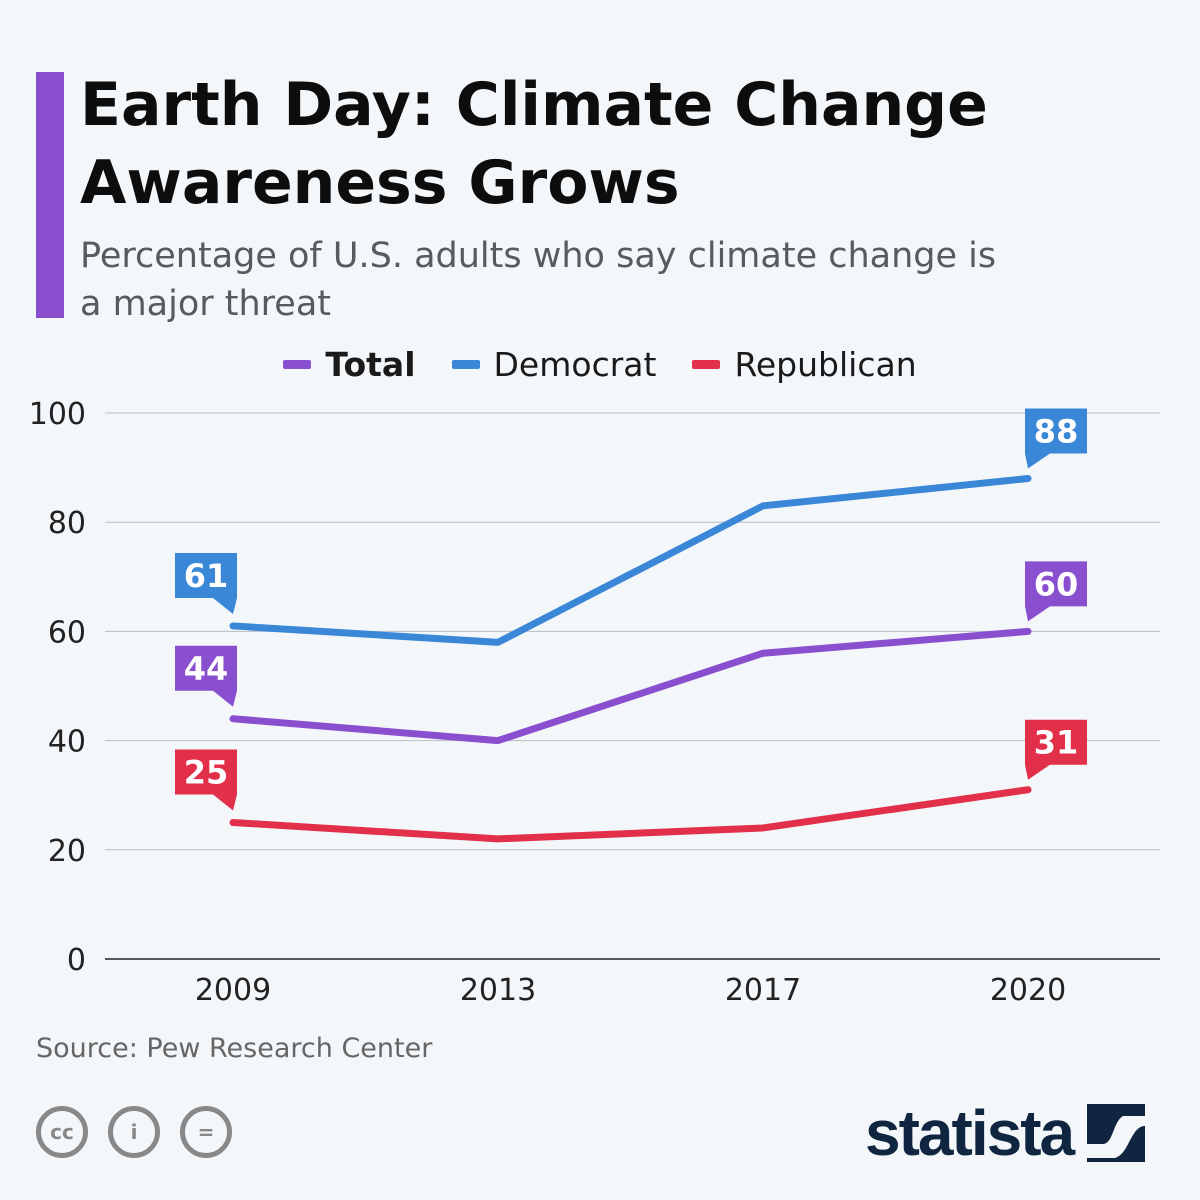  I want to click on data-label: 88, so click(1056, 432).